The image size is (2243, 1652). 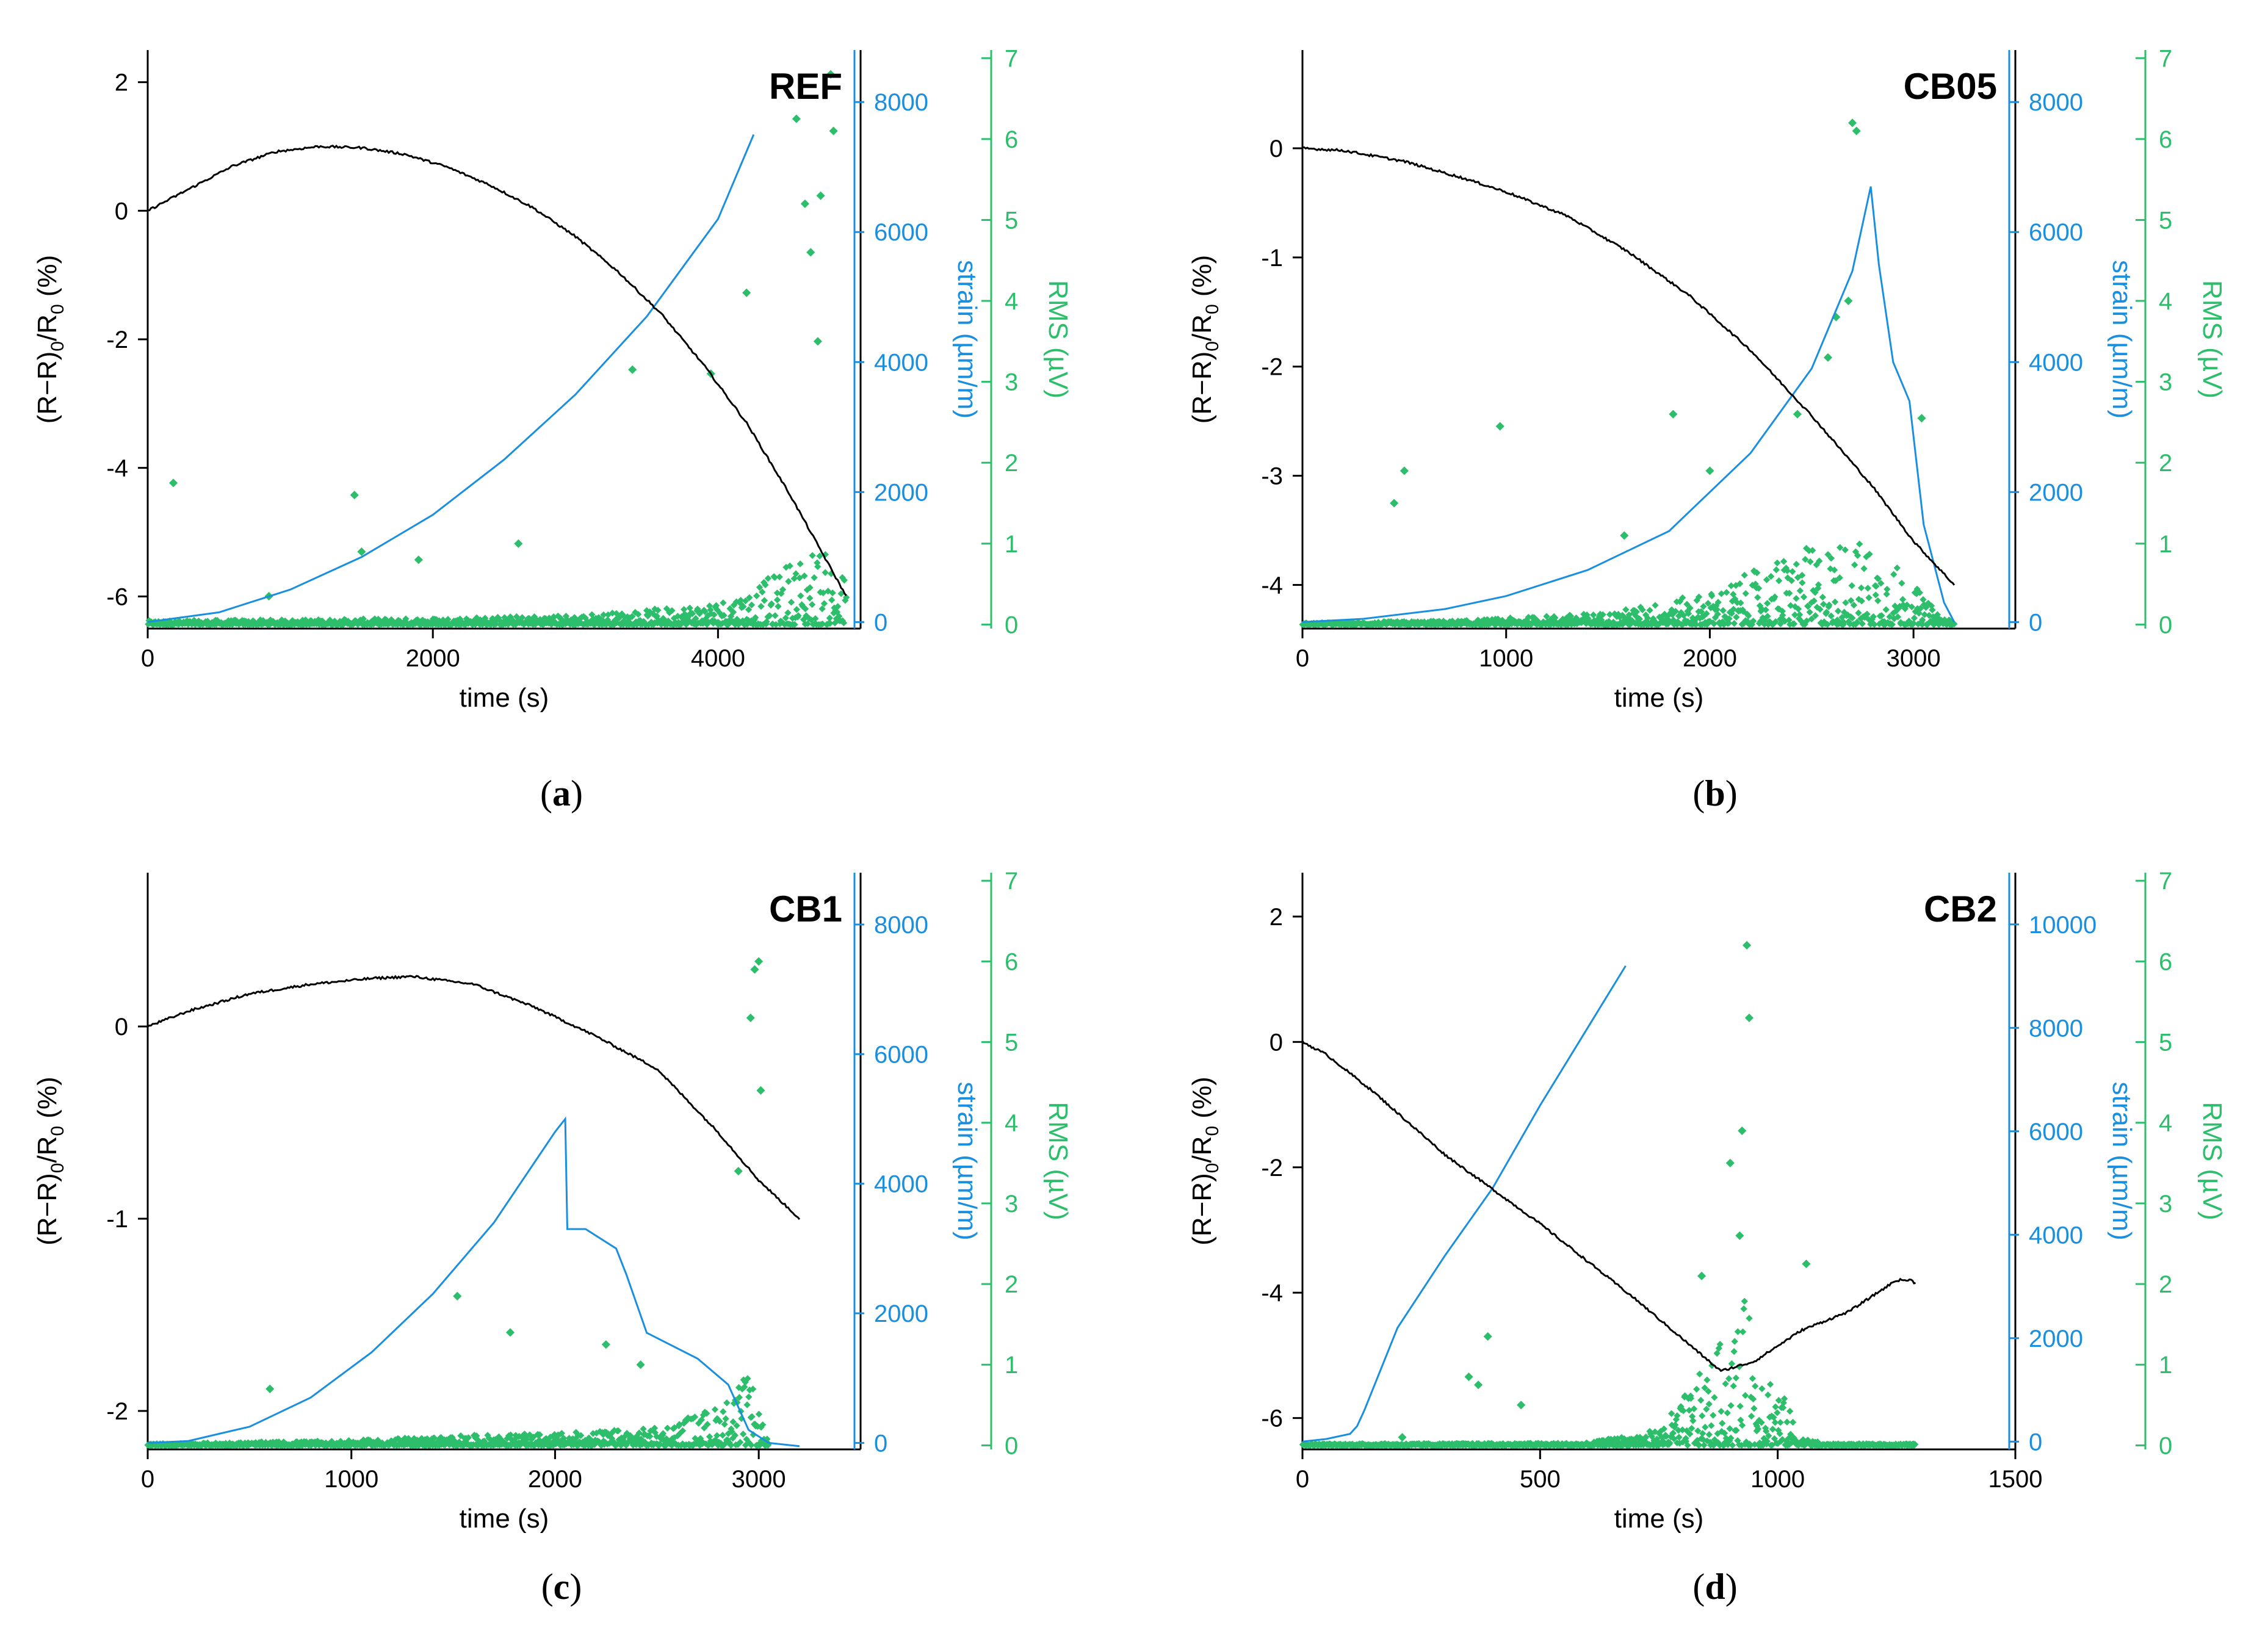 I want to click on strain-tick-label: 0, so click(x=2035, y=622).